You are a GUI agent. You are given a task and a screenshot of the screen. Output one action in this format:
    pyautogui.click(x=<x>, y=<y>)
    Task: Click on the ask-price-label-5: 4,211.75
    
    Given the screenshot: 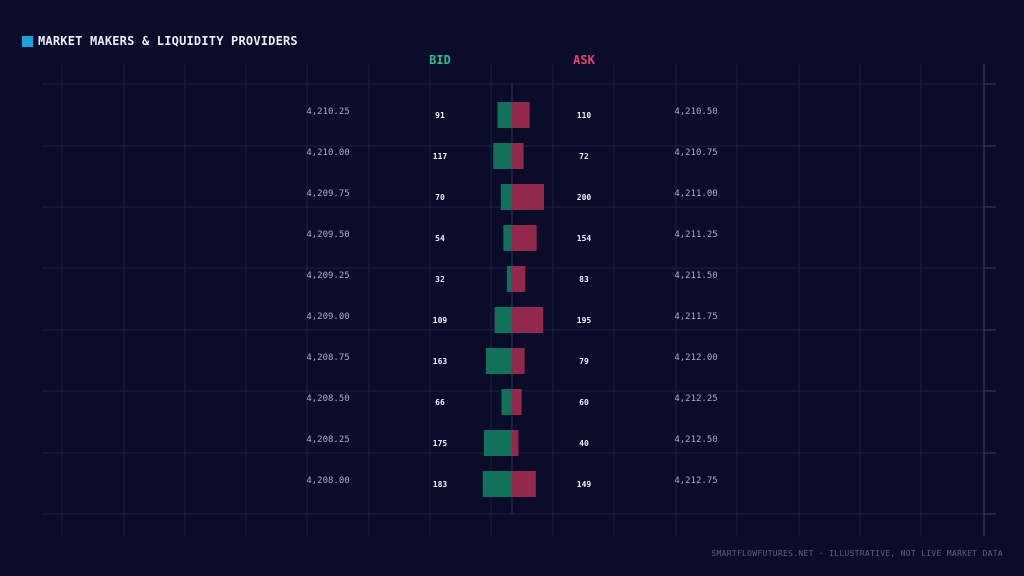 What is the action you would take?
    pyautogui.click(x=695, y=317)
    